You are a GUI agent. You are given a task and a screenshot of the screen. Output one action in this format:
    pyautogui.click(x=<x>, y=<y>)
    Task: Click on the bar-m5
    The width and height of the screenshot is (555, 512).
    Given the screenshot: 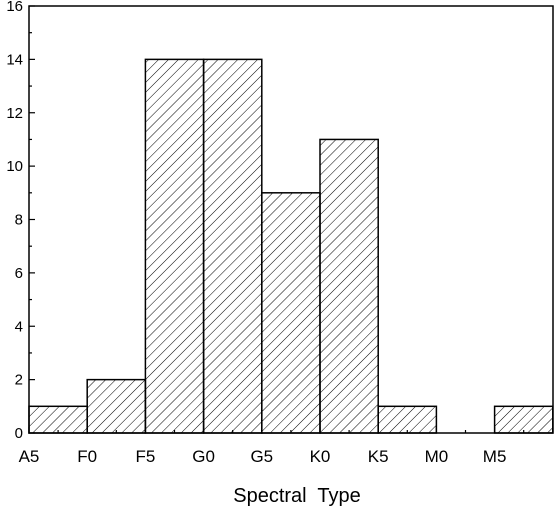 What is the action you would take?
    pyautogui.click(x=523, y=419)
    